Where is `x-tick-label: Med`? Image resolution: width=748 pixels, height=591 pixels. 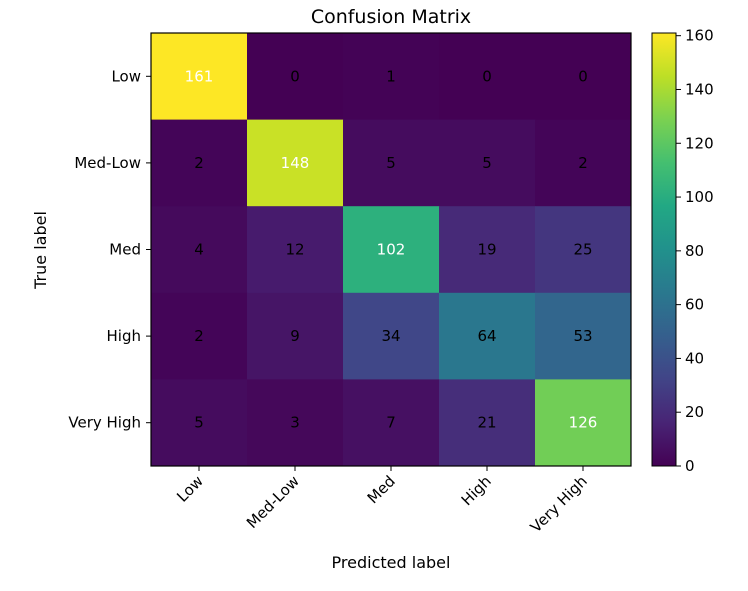
x-tick-label: Med is located at coordinates (381, 489).